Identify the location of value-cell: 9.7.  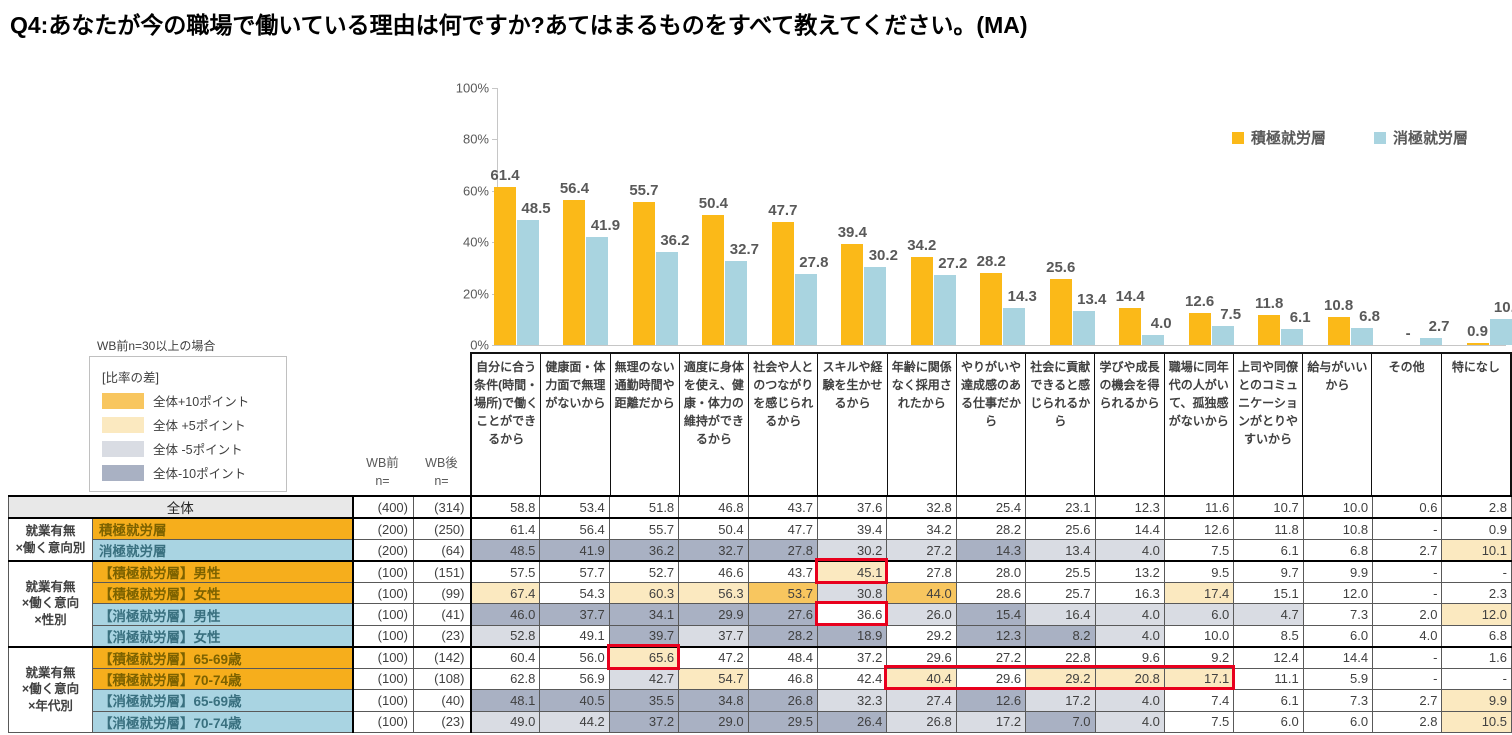
(1268, 571).